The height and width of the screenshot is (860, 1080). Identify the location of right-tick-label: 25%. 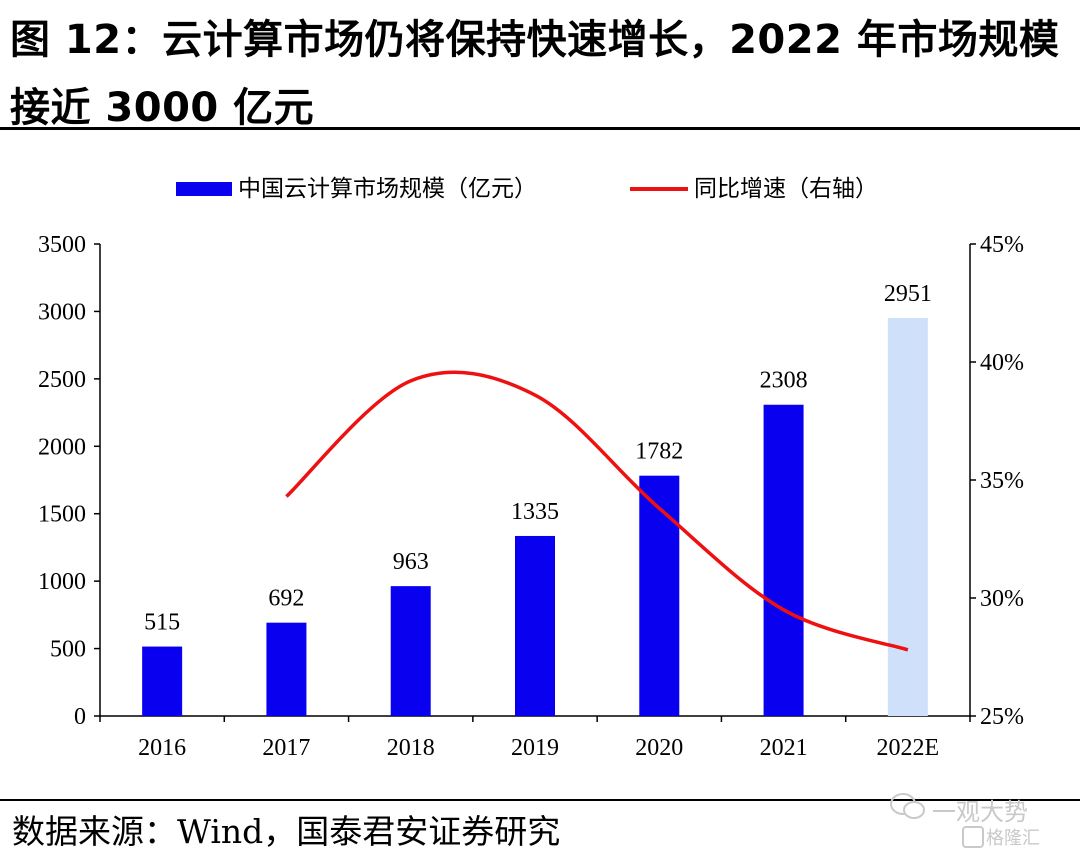
(1002, 717).